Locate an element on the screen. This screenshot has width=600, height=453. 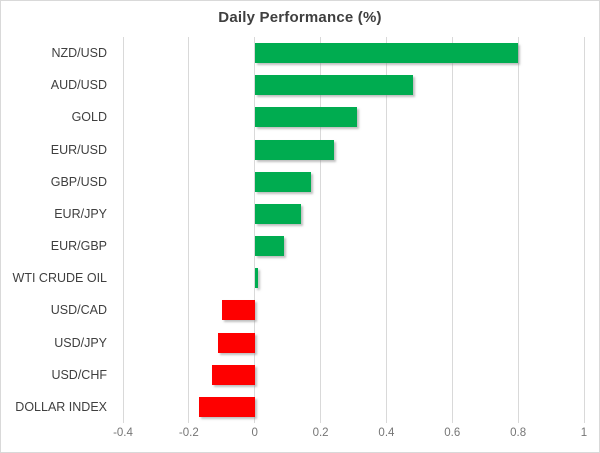
x-axis-label: 0.6 is located at coordinates (452, 433).